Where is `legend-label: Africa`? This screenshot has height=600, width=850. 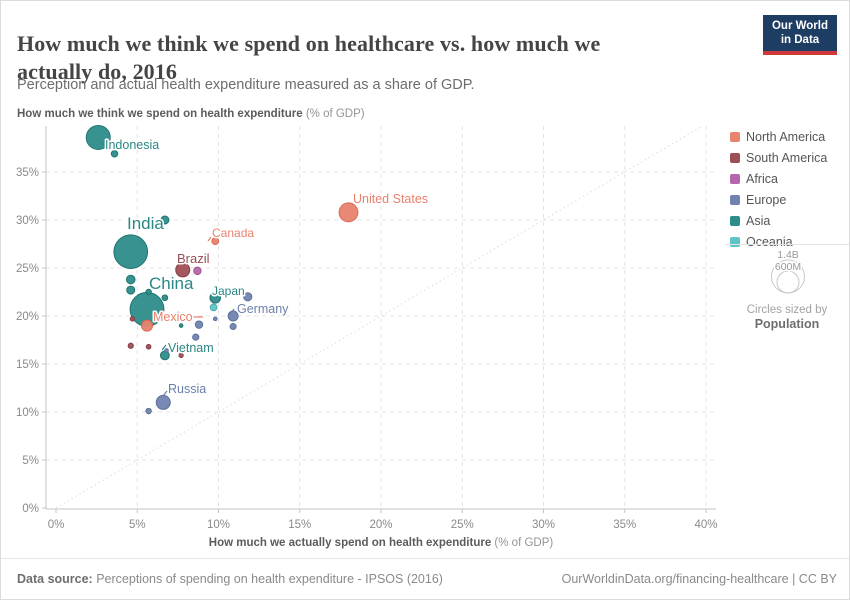
legend-label: Africa is located at coordinates (762, 179).